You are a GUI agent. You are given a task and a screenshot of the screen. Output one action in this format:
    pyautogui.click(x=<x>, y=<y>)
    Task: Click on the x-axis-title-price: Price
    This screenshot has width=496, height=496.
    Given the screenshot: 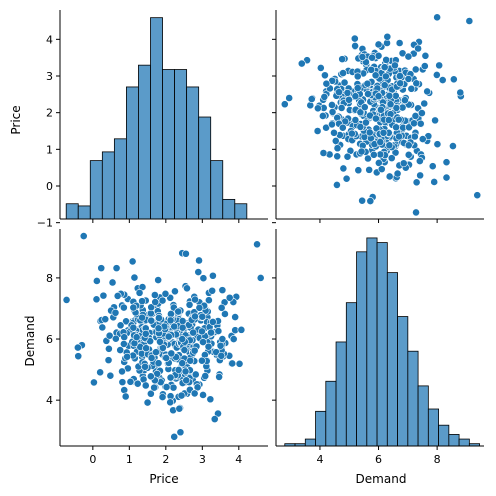 What is the action you would take?
    pyautogui.click(x=163, y=479)
    